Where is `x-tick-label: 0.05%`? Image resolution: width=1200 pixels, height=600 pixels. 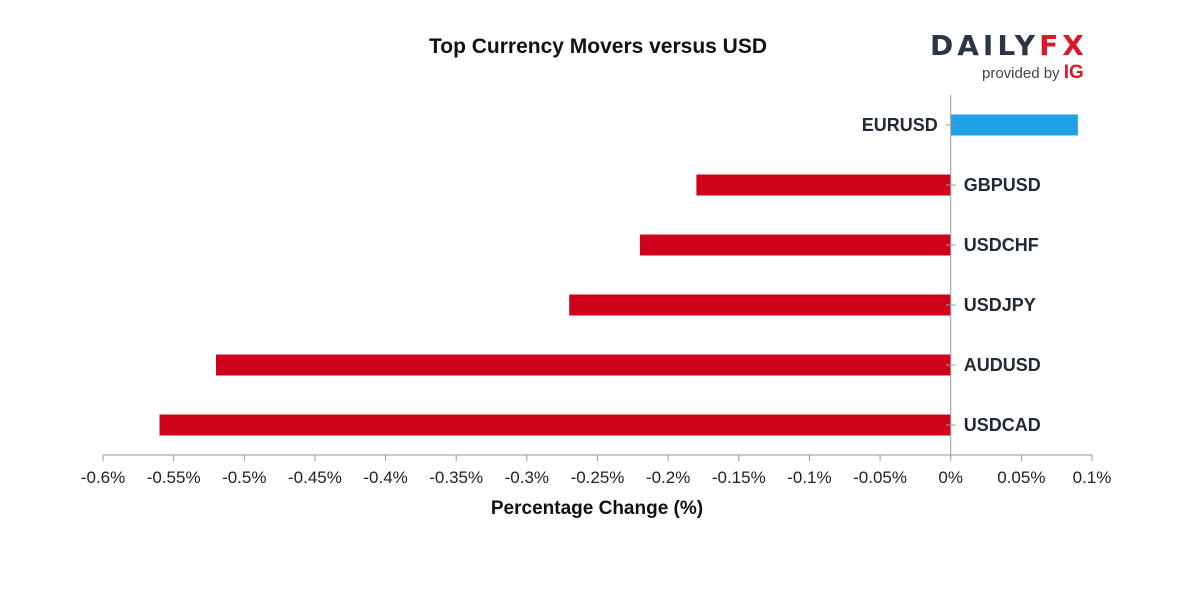
x-tick-label: 0.05% is located at coordinates (1021, 477).